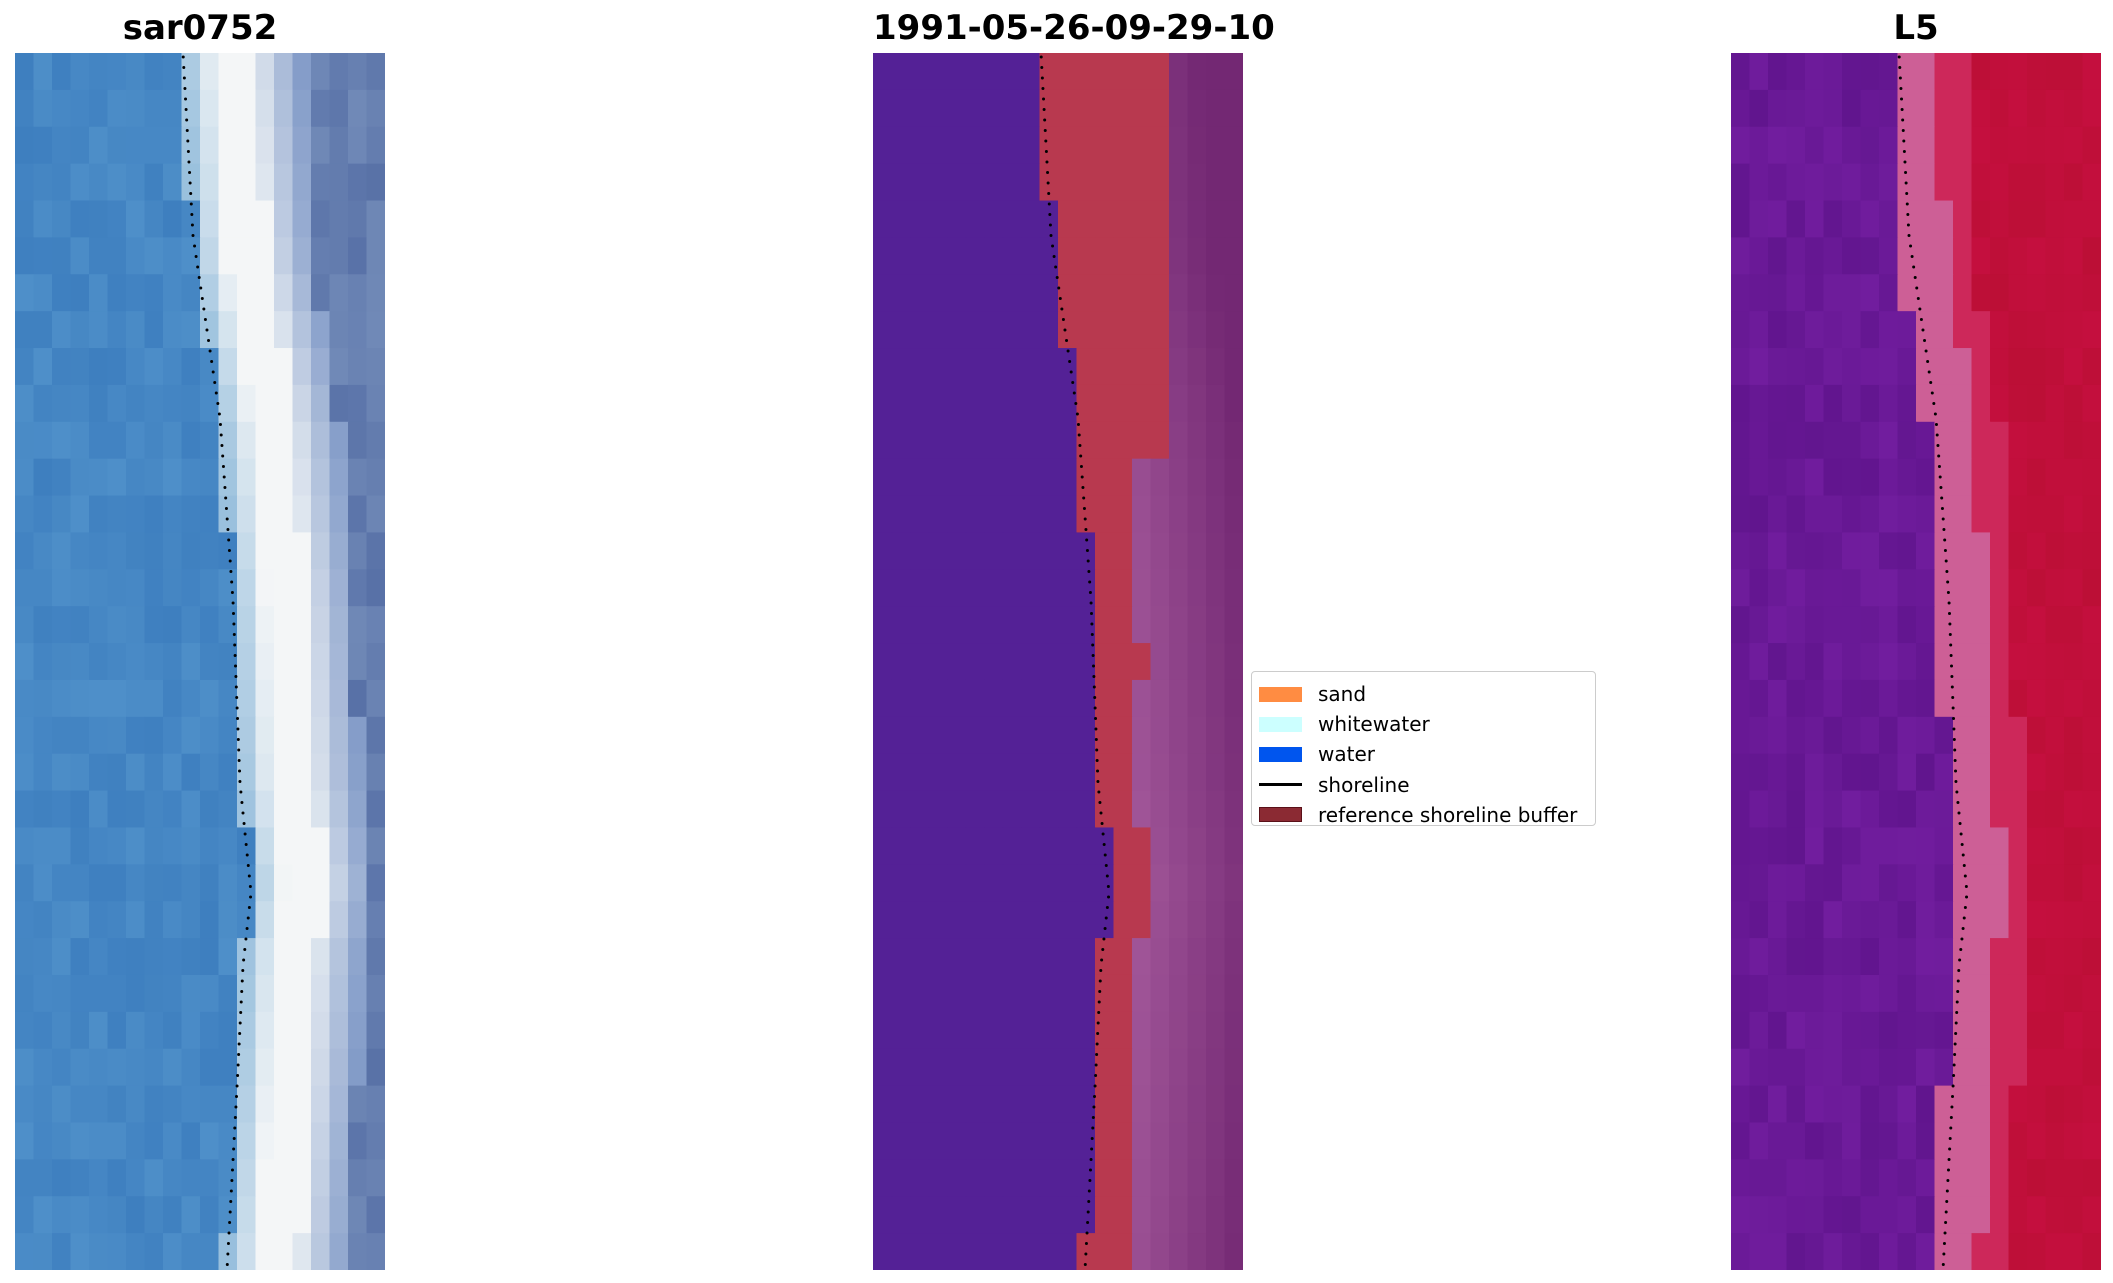 The width and height of the screenshot is (2113, 1283). Describe the element at coordinates (1427, 754) in the screenshot. I see `legend-item-water: water` at that location.